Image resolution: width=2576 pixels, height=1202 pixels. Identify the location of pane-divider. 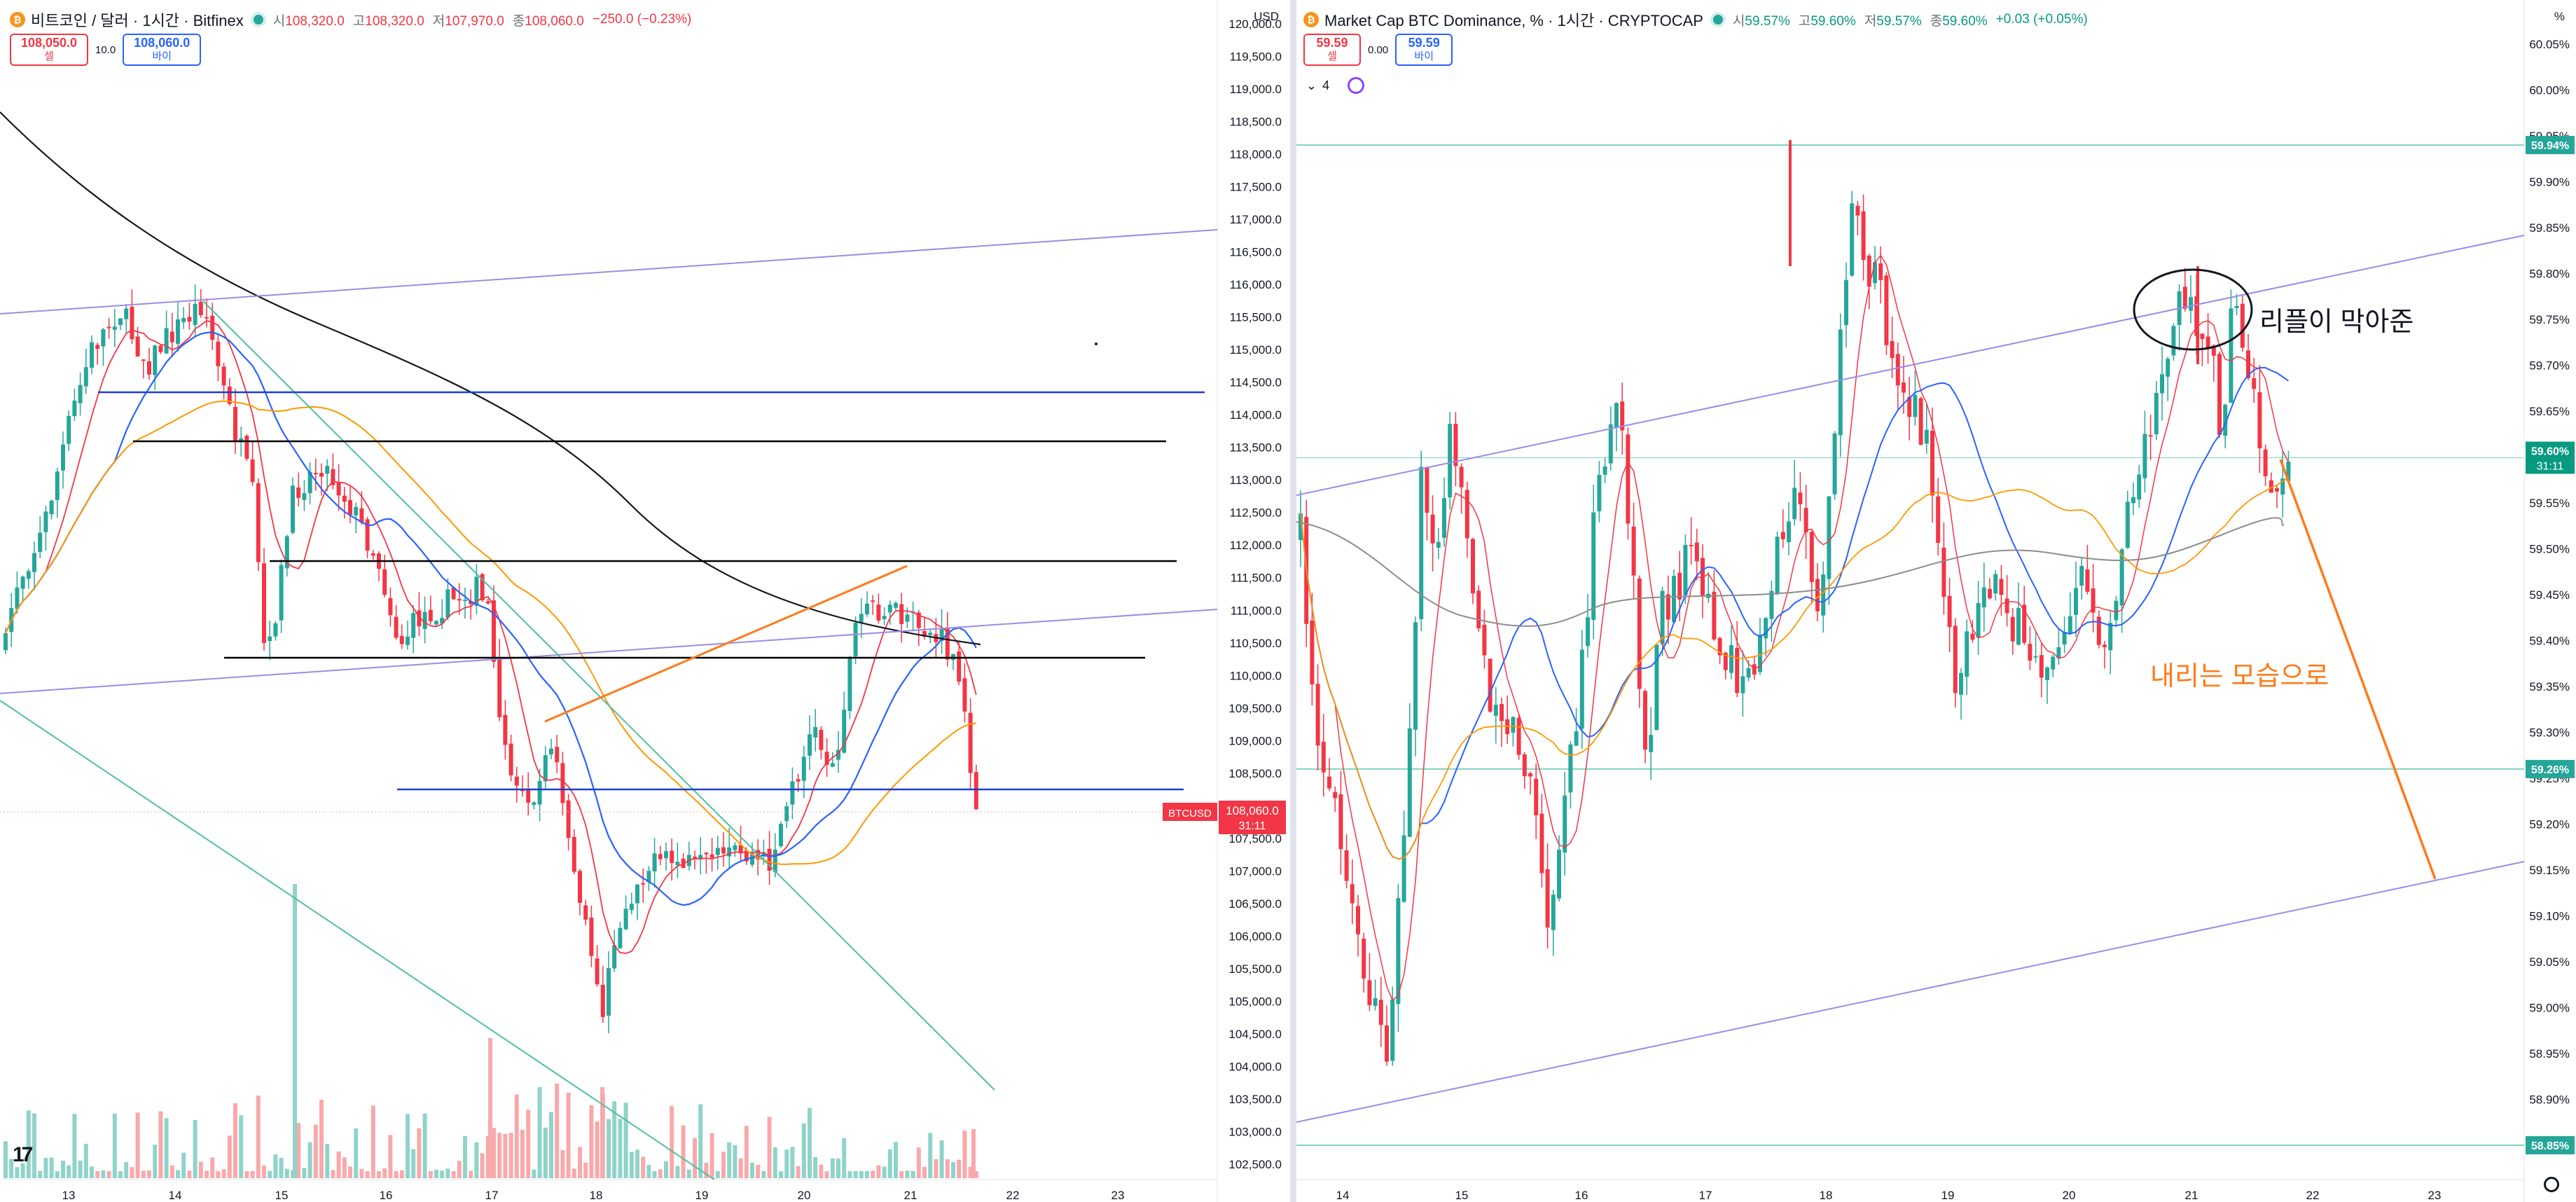
(1293, 601).